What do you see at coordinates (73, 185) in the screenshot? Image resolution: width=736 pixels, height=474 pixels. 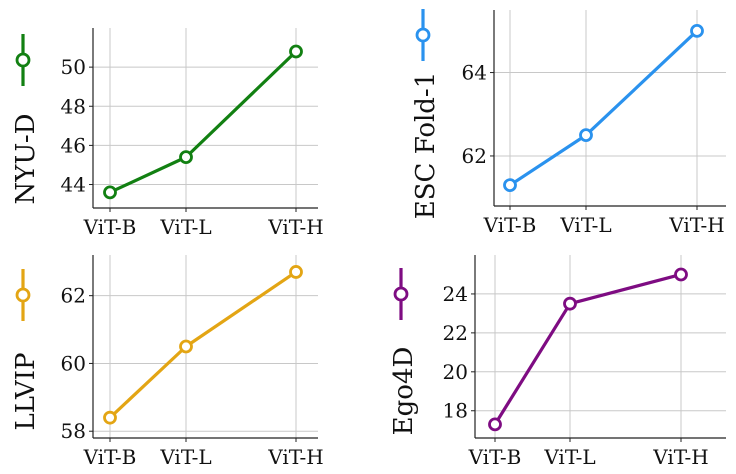 I see `y-tick-label: 44` at bounding box center [73, 185].